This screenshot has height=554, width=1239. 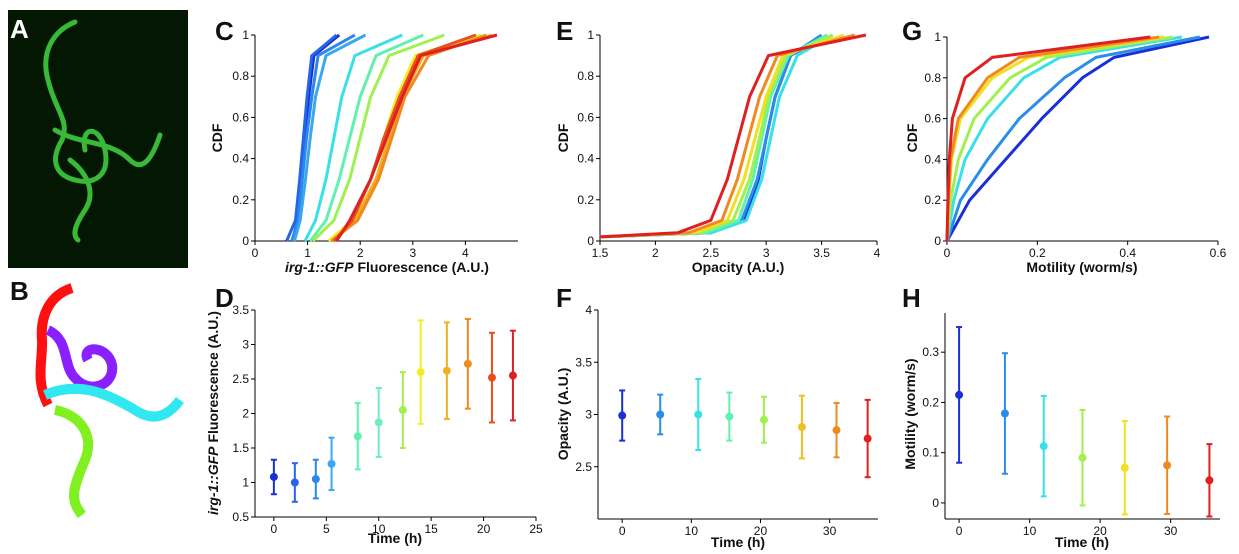 What do you see at coordinates (213, 376) in the screenshot?
I see `axis-label-part: Fluorescence (A.U.)` at bounding box center [213, 376].